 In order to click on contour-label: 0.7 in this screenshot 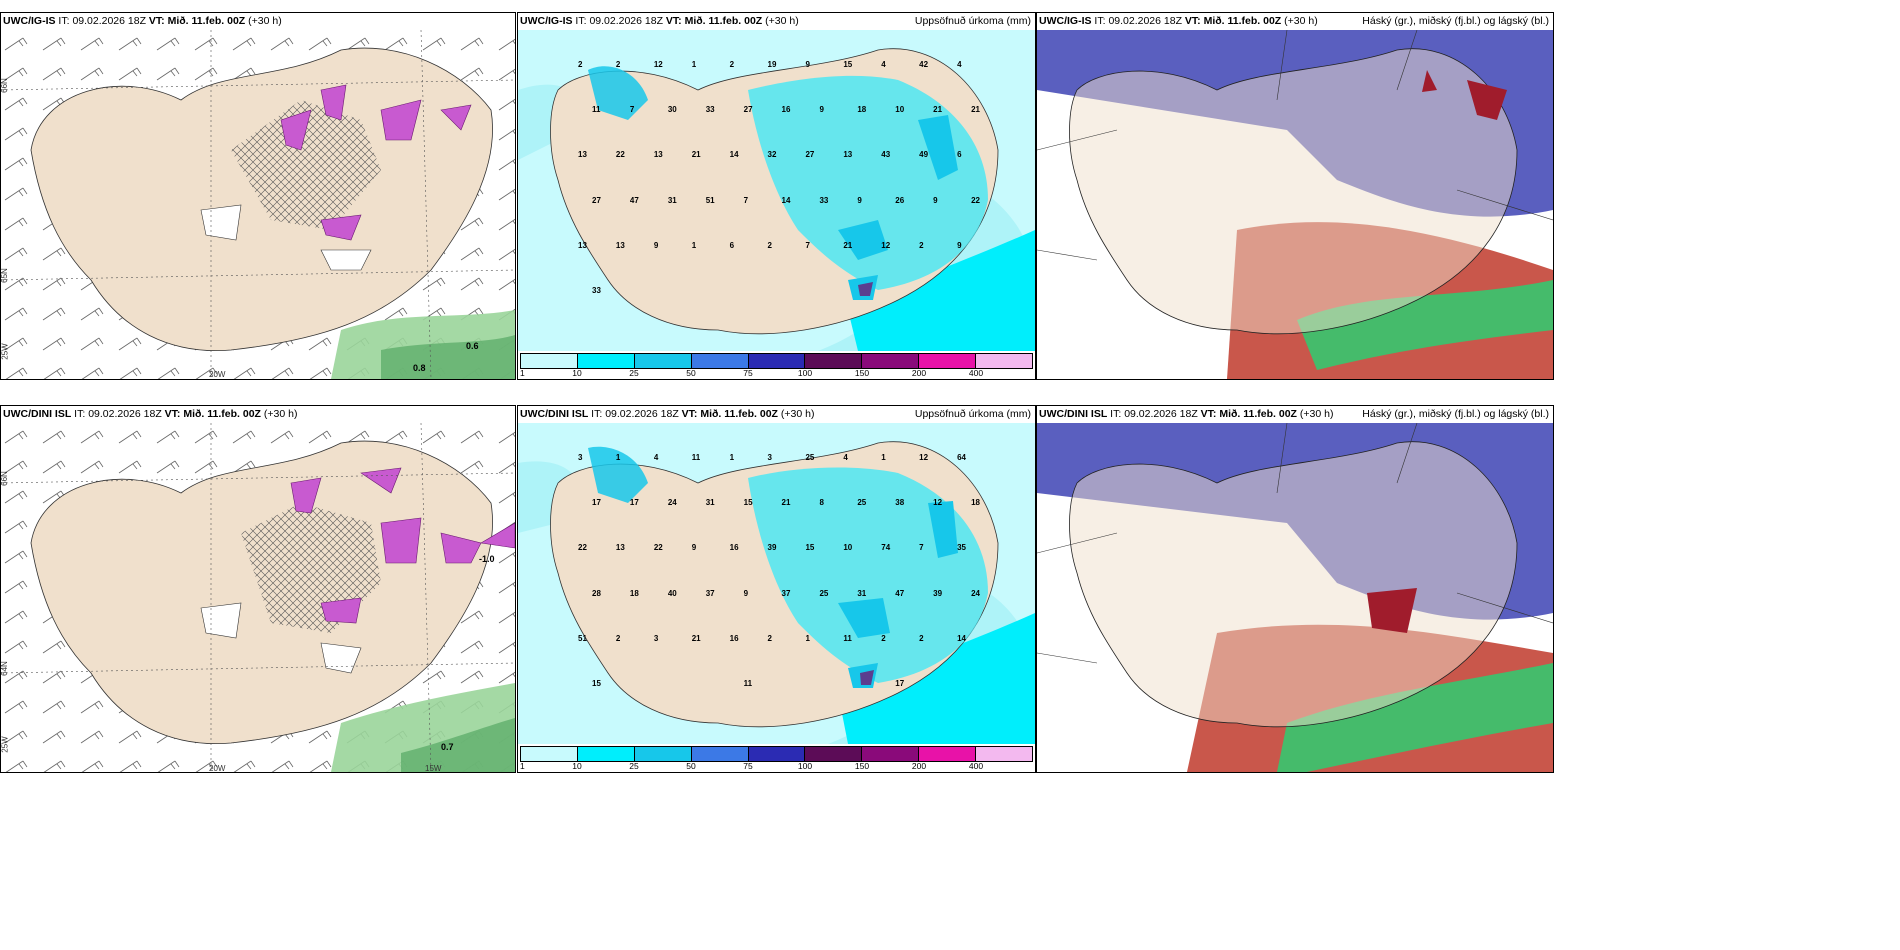, I will do `click(447, 747)`.